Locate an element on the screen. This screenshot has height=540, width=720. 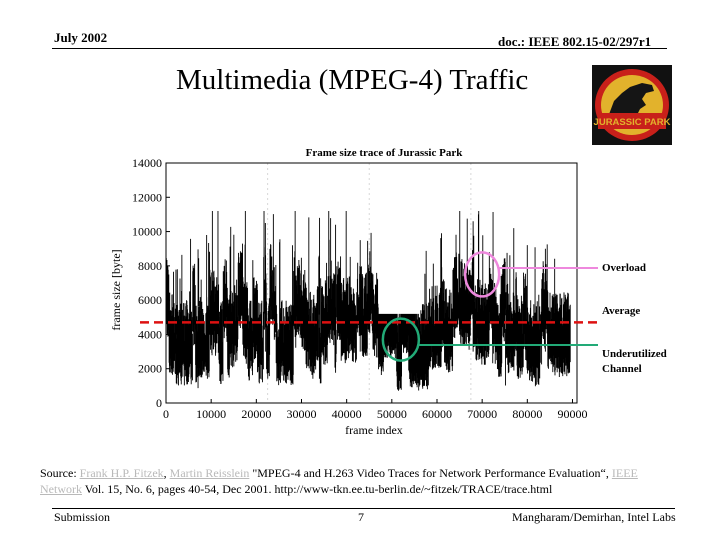
chart-title: Frame size trace of Jurassic Park is located at coordinates (385, 153).